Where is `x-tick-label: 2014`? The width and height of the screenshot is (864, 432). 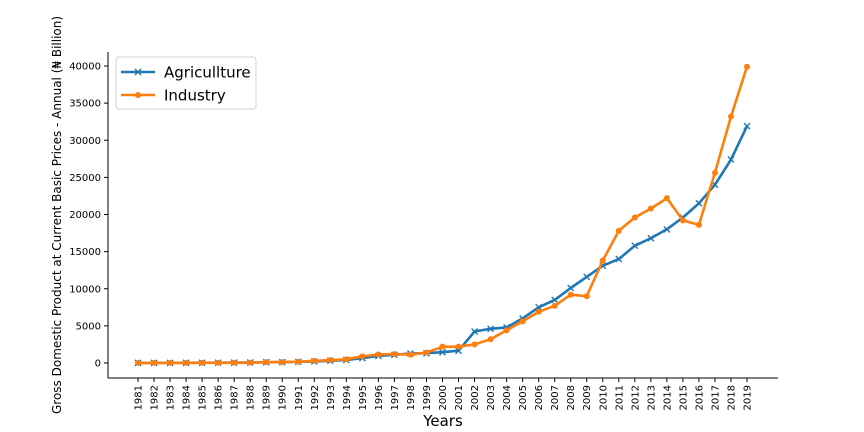 x-tick-label: 2014 is located at coordinates (667, 397).